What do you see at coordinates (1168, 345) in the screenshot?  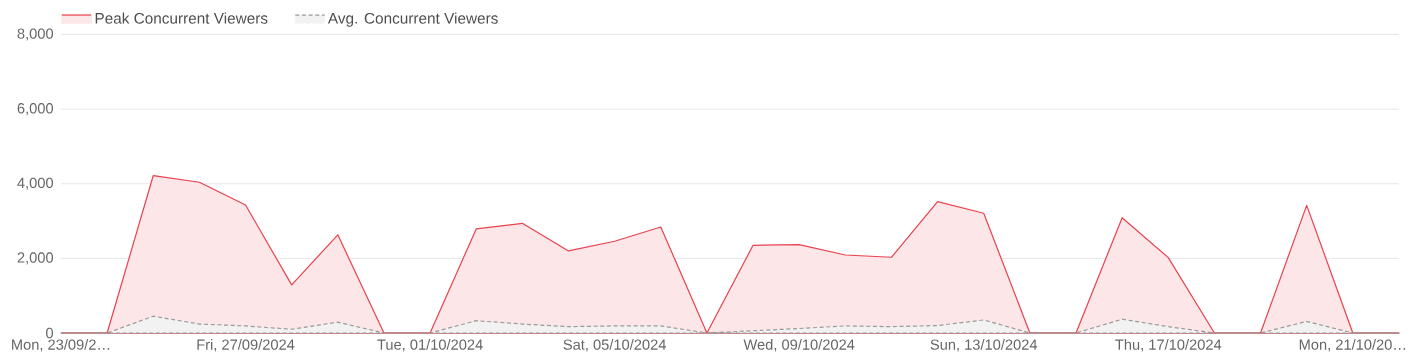 I see `x-tick-label: Thu, 17/10/2024` at bounding box center [1168, 345].